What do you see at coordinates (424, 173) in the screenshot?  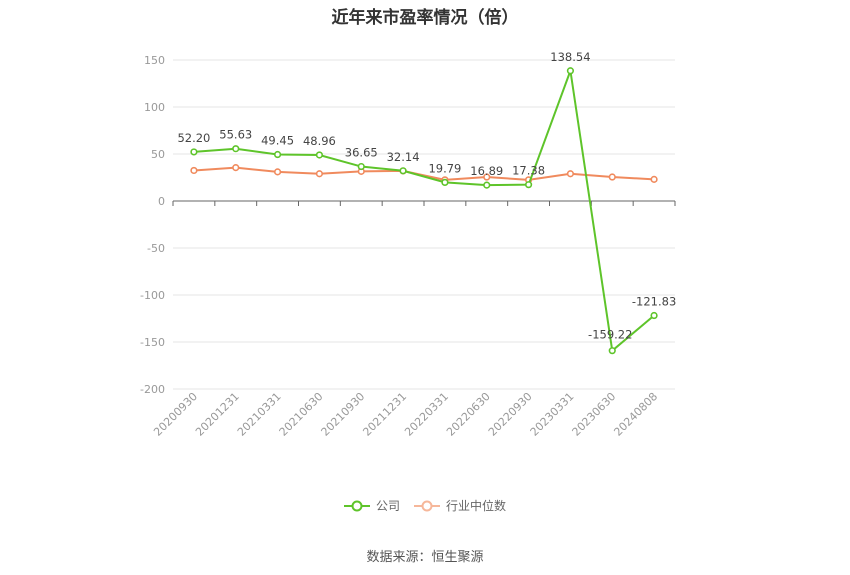 I see `series-line-industry-median` at bounding box center [424, 173].